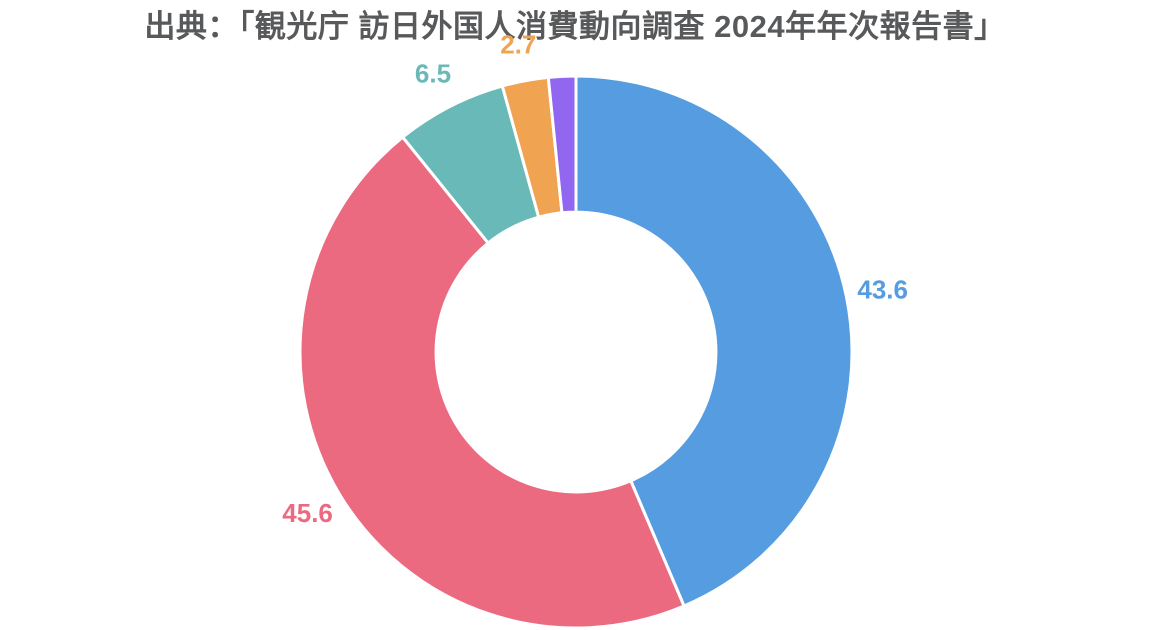 This screenshot has width=1150, height=630. What do you see at coordinates (882, 290) in the screenshot?
I see `slice-value-label: 43.6` at bounding box center [882, 290].